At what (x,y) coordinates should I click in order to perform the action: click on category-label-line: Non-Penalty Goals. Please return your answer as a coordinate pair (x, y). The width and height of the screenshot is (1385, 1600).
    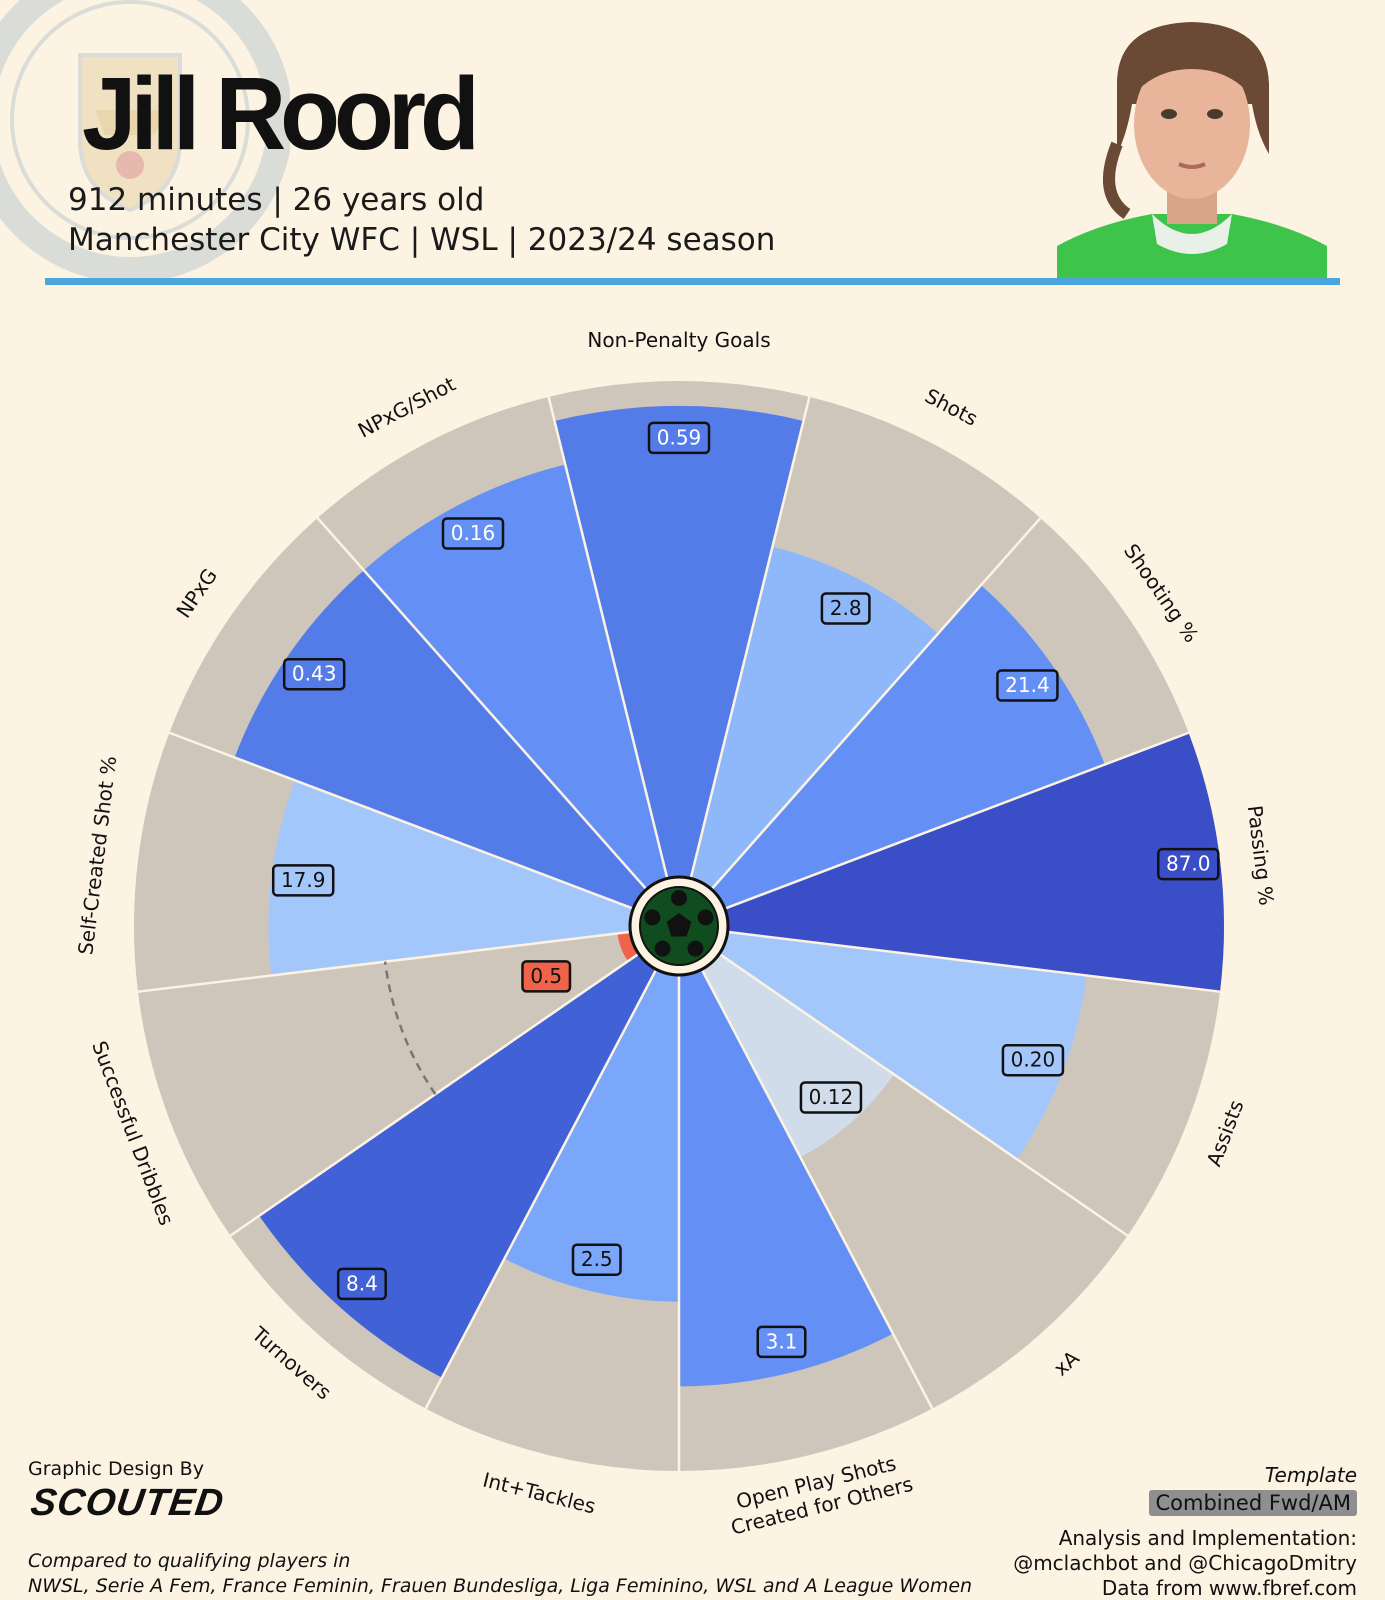
    Looking at the image, I should click on (678, 340).